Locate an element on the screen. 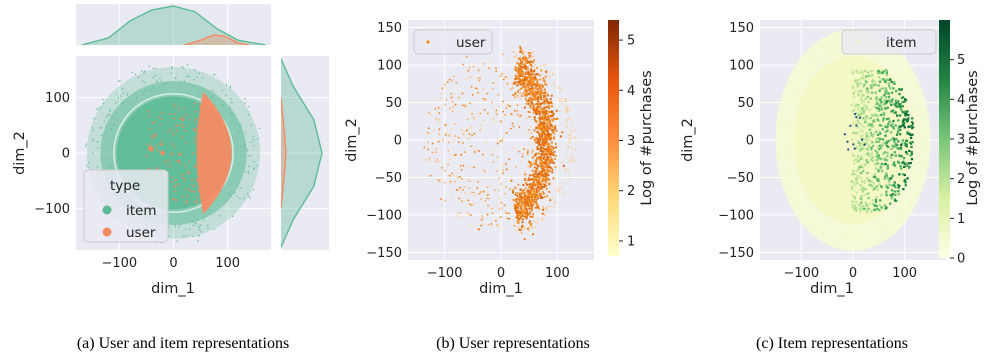 The image size is (992, 356). colorbar-tick-label: 1 is located at coordinates (631, 241).